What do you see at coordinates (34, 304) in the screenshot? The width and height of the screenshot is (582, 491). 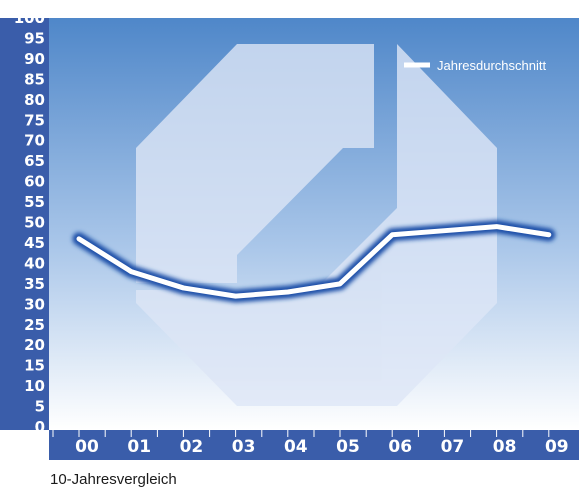 I see `y-tick-label: 30` at bounding box center [34, 304].